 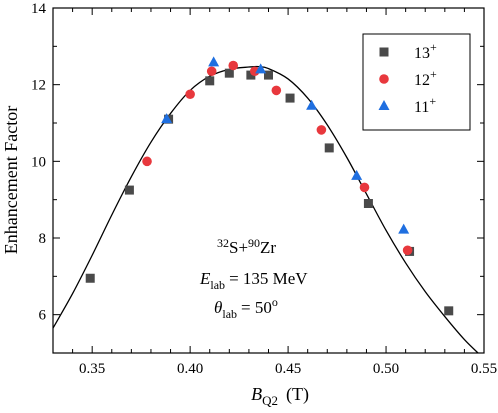 I want to click on legend-label: 12+, so click(x=425, y=78).